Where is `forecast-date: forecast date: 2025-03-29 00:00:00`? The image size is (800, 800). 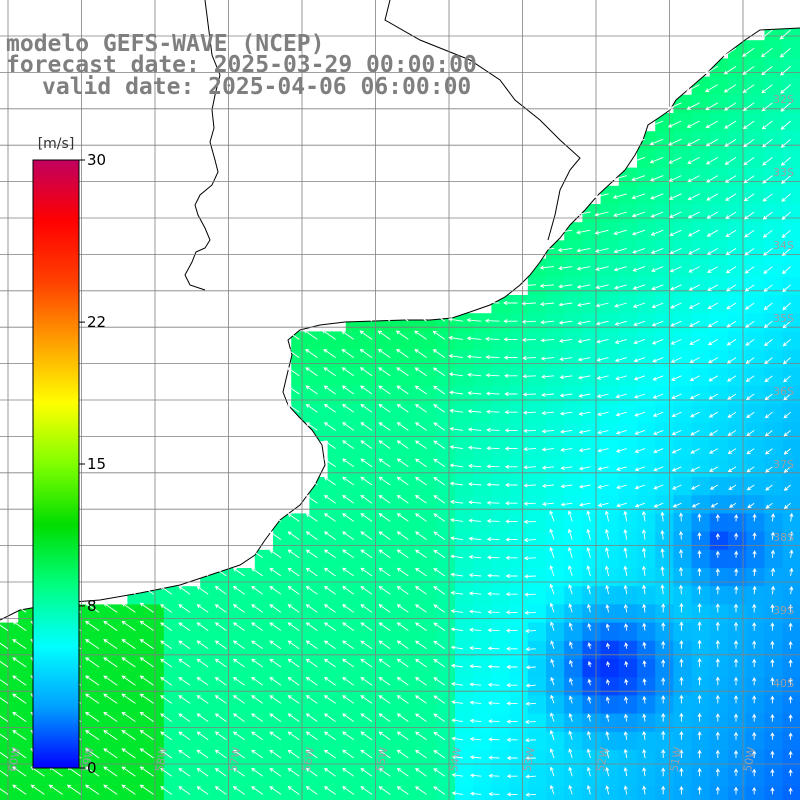 forecast-date: forecast date: 2025-03-29 00:00:00 is located at coordinates (241, 65).